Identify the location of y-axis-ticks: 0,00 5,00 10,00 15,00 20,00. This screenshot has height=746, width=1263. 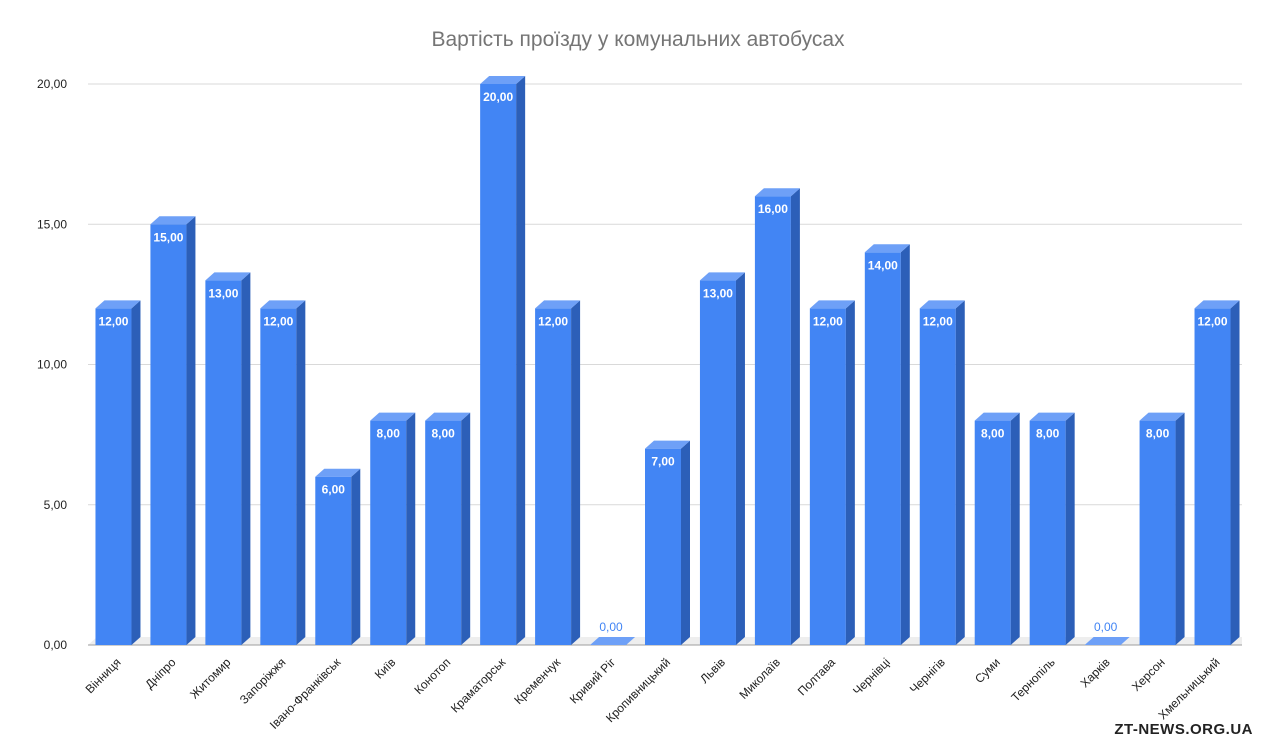
(52, 364).